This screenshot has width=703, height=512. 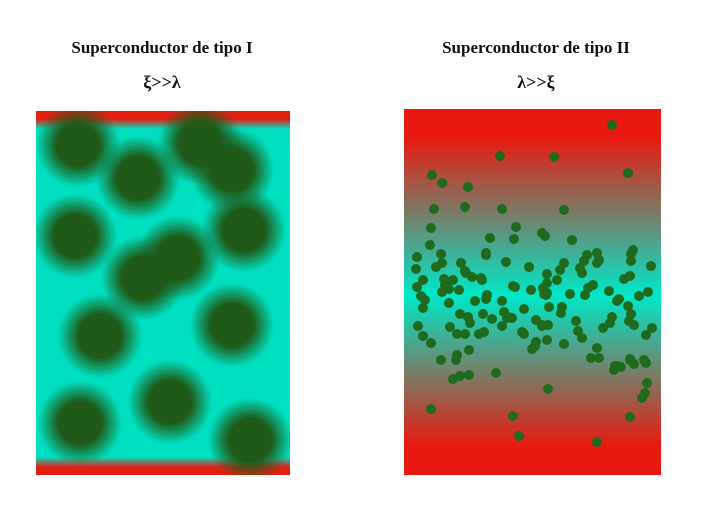 What do you see at coordinates (536, 82) in the screenshot?
I see `type2-relation: λ>>ξ` at bounding box center [536, 82].